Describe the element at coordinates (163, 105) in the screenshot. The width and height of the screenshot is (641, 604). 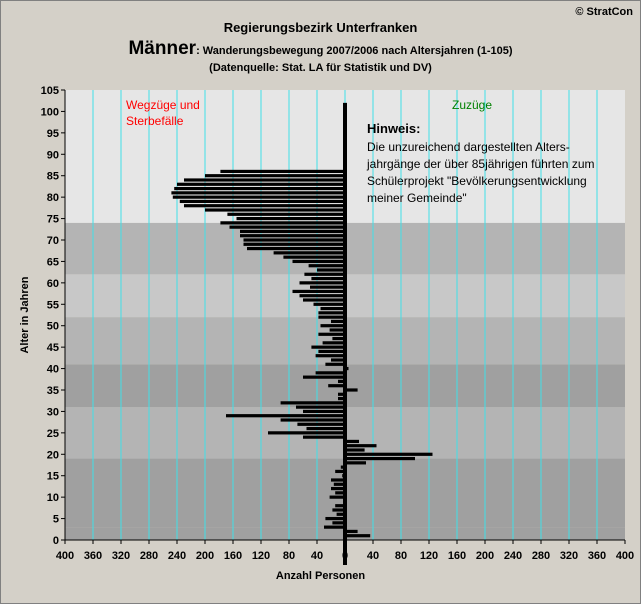
I see `left-label: Wegzüge und` at that location.